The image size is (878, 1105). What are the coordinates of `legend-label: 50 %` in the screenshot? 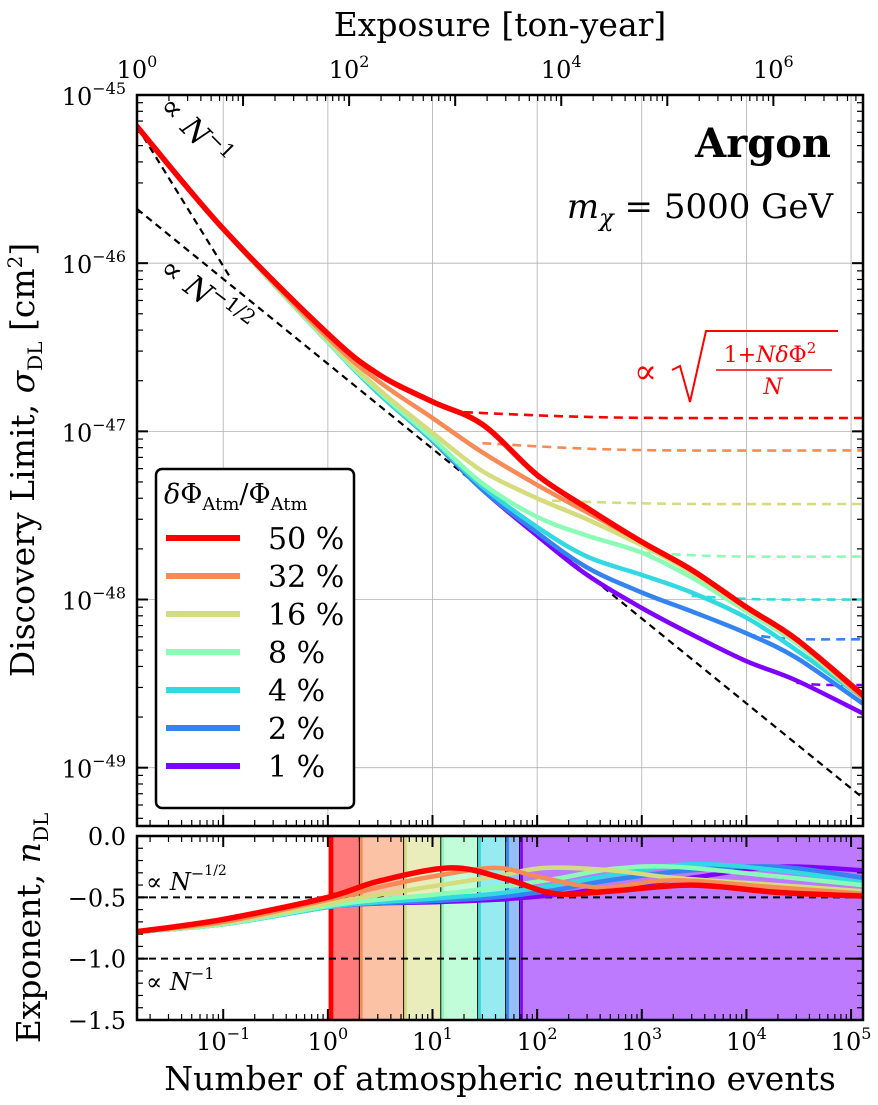 It's located at (306, 539).